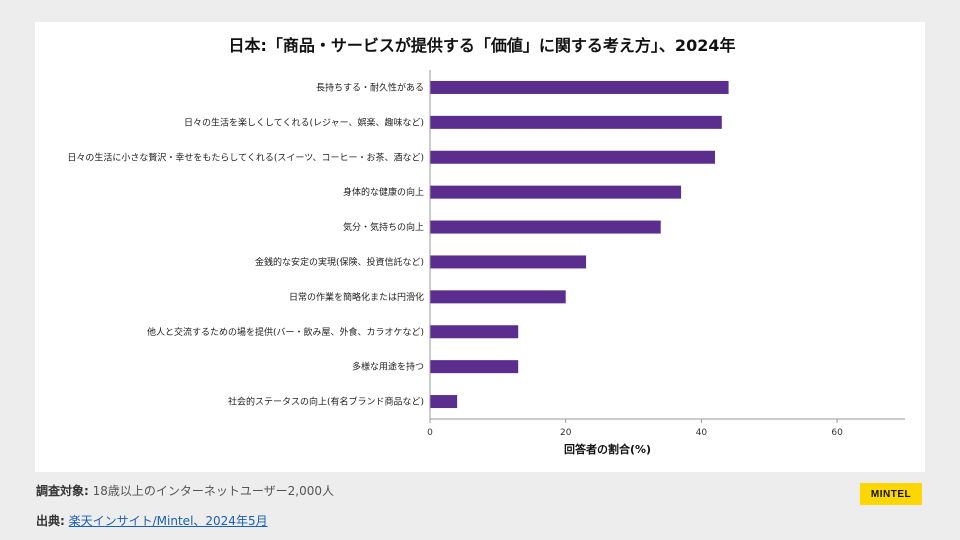 Image resolution: width=960 pixels, height=540 pixels. What do you see at coordinates (702, 433) in the screenshot?
I see `x-tick-label: 40` at bounding box center [702, 433].